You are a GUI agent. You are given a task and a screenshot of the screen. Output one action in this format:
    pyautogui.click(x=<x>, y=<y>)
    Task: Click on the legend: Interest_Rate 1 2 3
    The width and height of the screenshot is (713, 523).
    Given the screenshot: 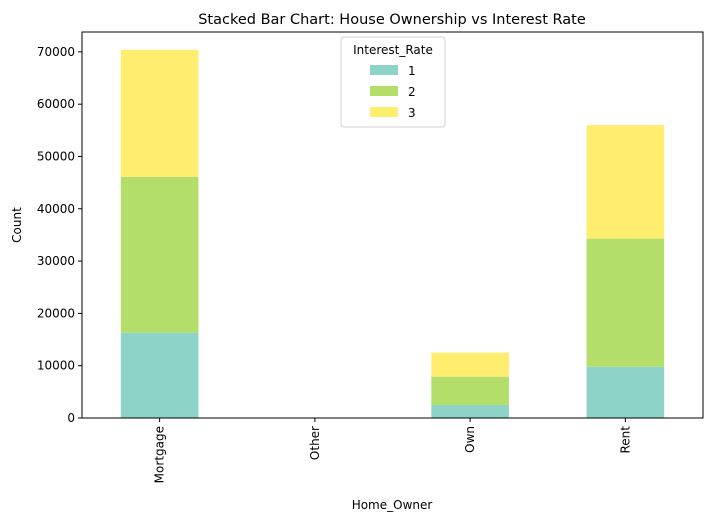 What is the action you would take?
    pyautogui.click(x=393, y=82)
    